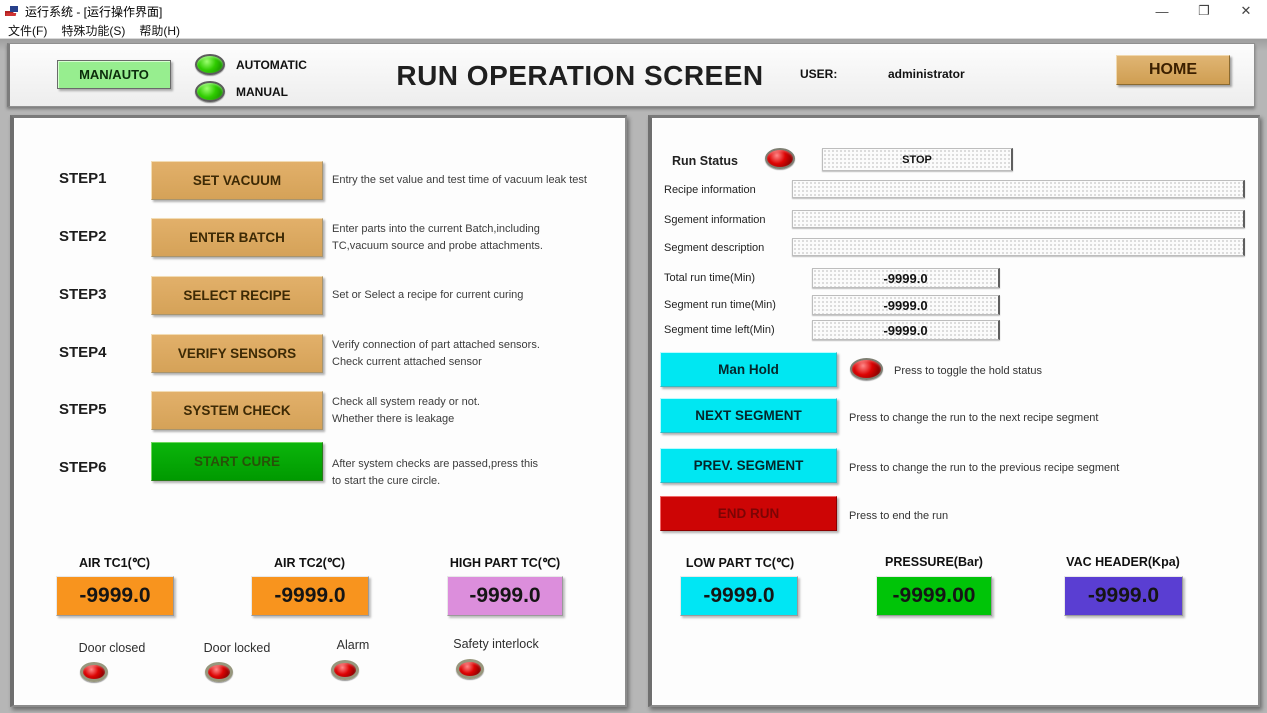 This screenshot has width=1267, height=713. Describe the element at coordinates (1123, 562) in the screenshot. I see `vac-header-label: VAC HEADER(Kpa)` at that location.